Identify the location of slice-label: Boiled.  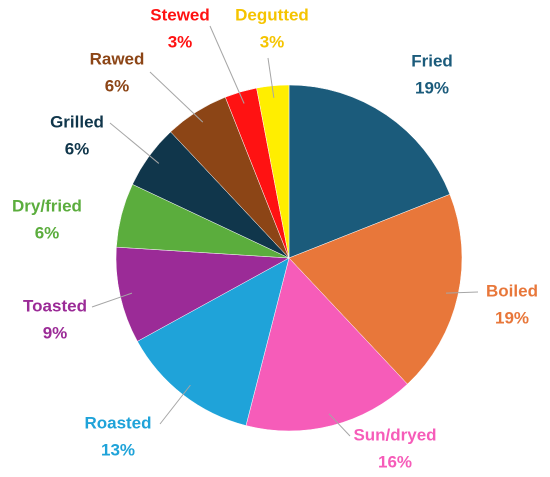
(512, 290).